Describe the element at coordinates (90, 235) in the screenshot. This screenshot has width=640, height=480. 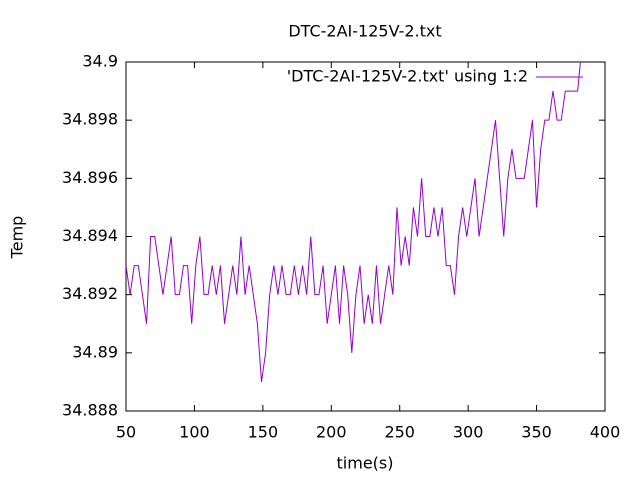
I see `y-tick-label: 34.894` at that location.